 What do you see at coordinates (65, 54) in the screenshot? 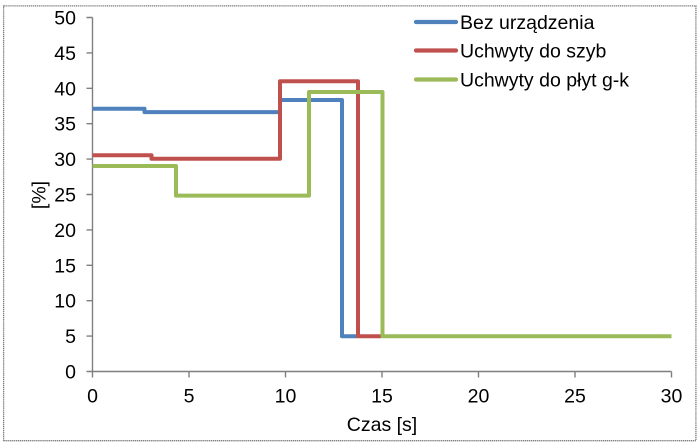
I see `svg-text: 45` at bounding box center [65, 54].